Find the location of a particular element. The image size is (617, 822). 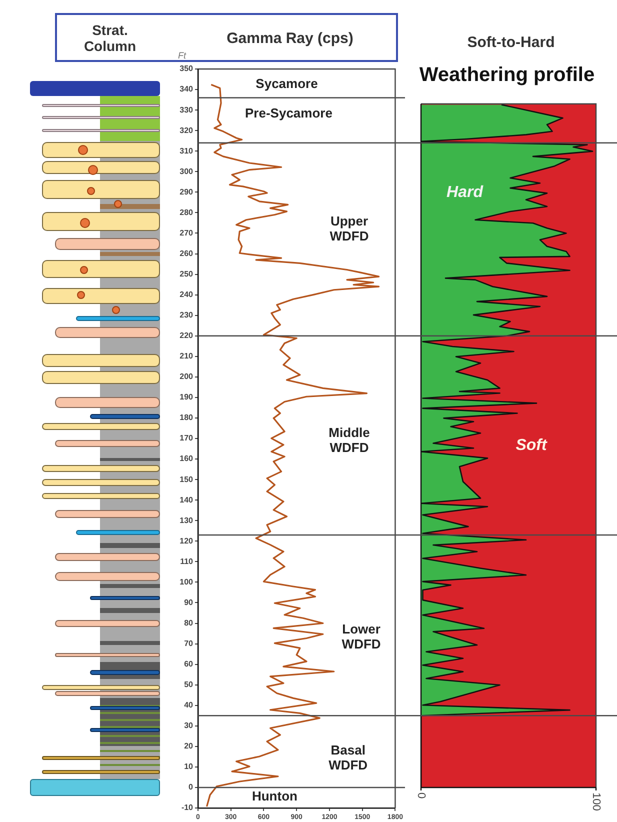

annotation: Basal WDFD is located at coordinates (348, 757).